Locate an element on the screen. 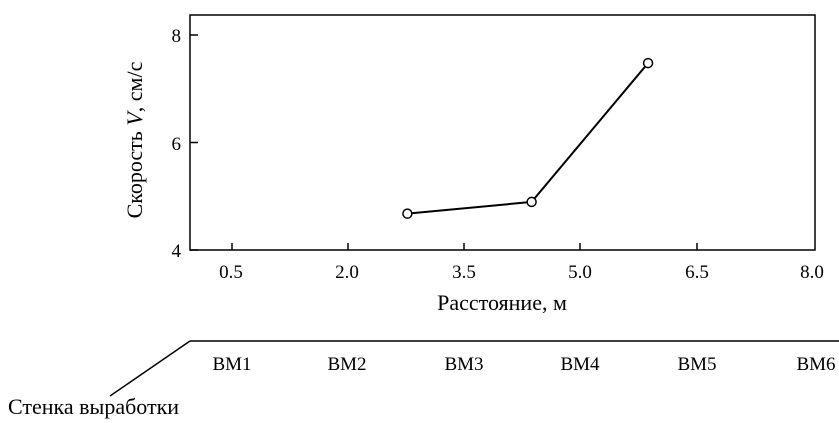 This screenshot has width=839, height=423. x-tick-label: 6.5 is located at coordinates (697, 272).